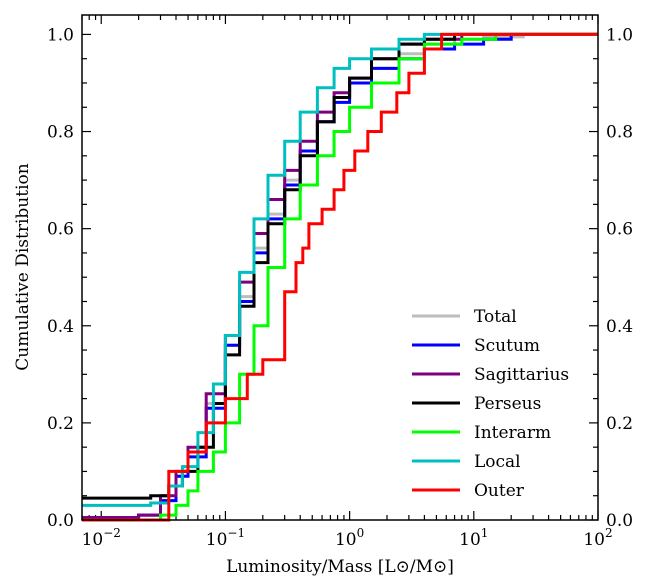 This screenshot has height=583, width=664. I want to click on y-tick-label-left: 0.2, so click(60, 424).